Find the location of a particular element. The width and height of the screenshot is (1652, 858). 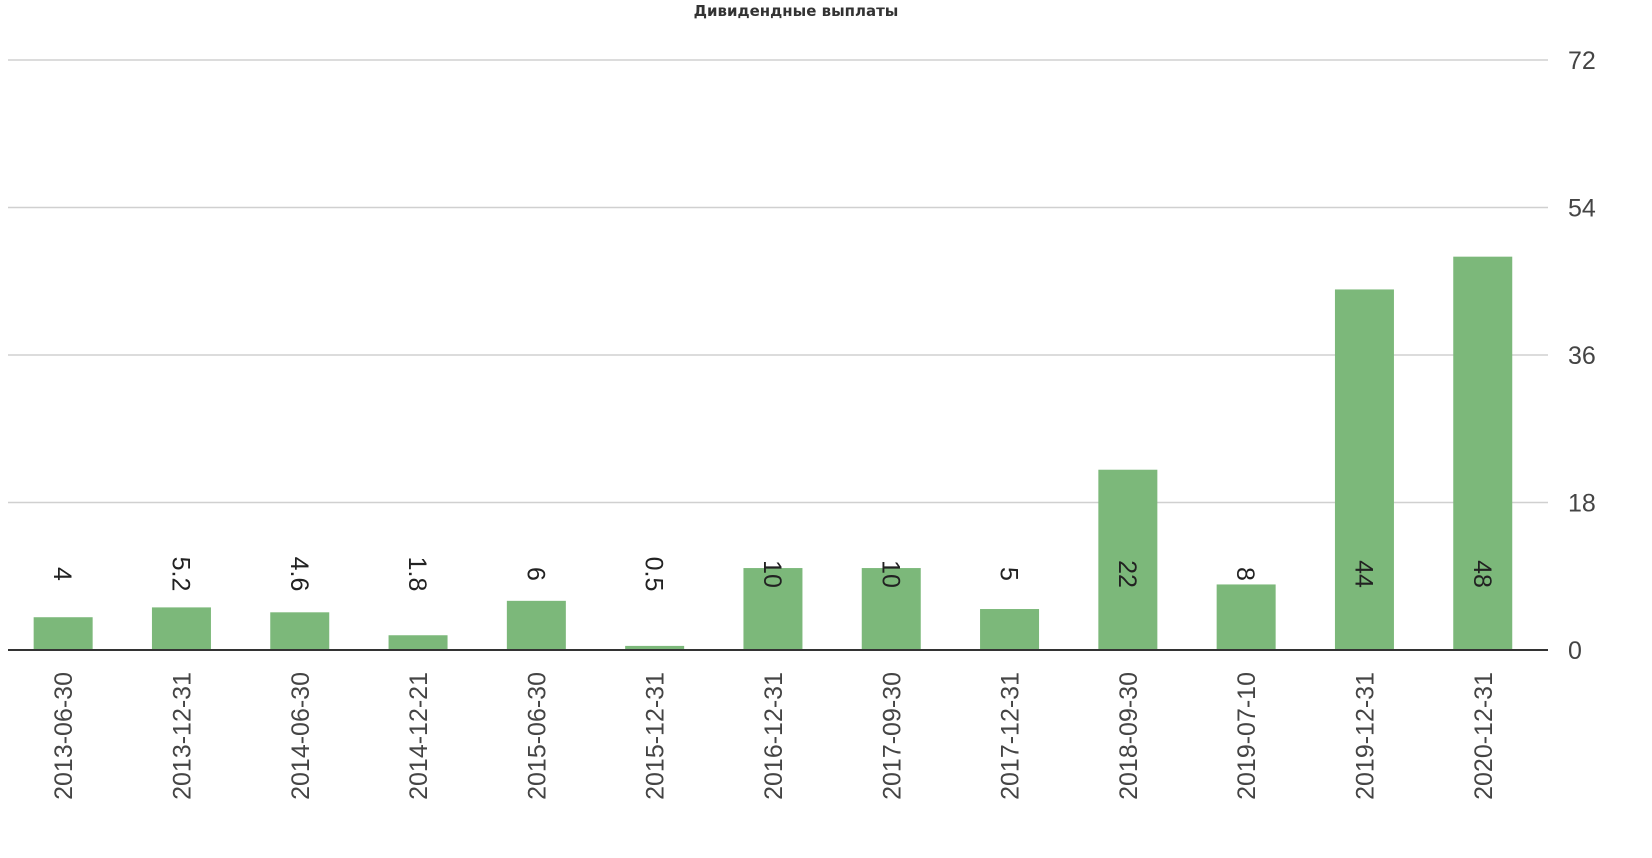

y-axis-ticks: 0 18 36 54 72 is located at coordinates (1582, 356).